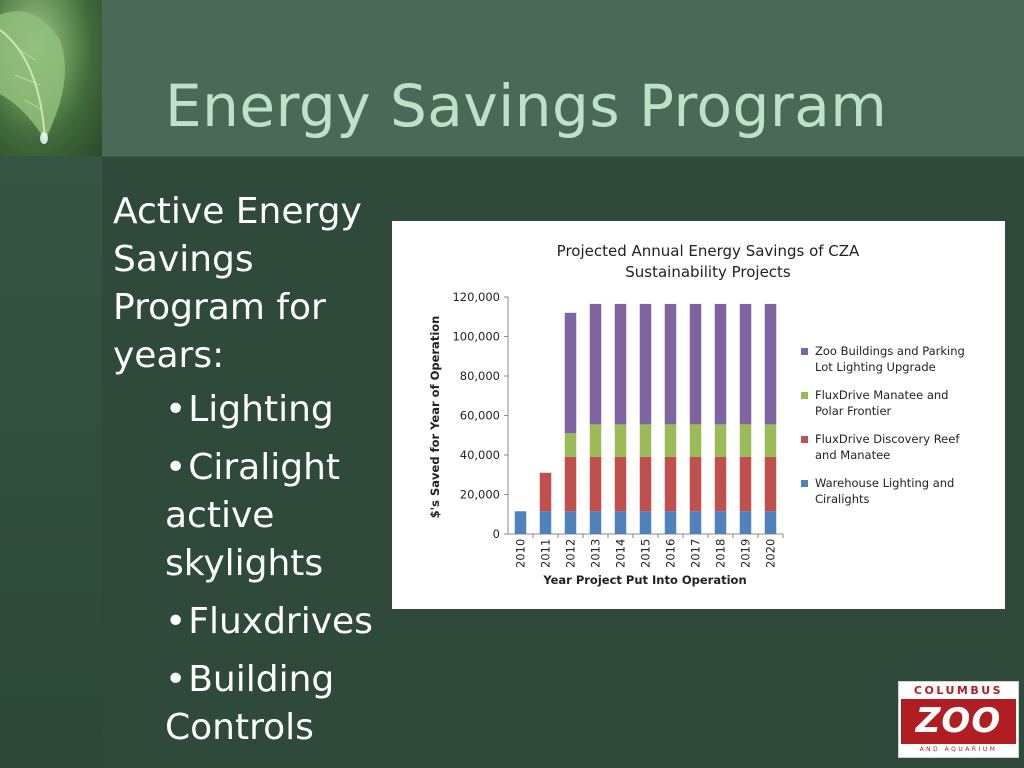 This screenshot has width=1024, height=768. What do you see at coordinates (958, 749) in the screenshot?
I see `logo-bottom-text: AND AQUARIUM` at bounding box center [958, 749].